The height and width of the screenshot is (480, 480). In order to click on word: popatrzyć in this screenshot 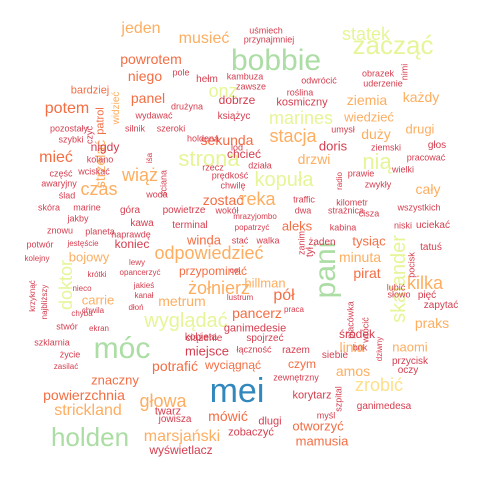, I will do `click(252, 227)`.